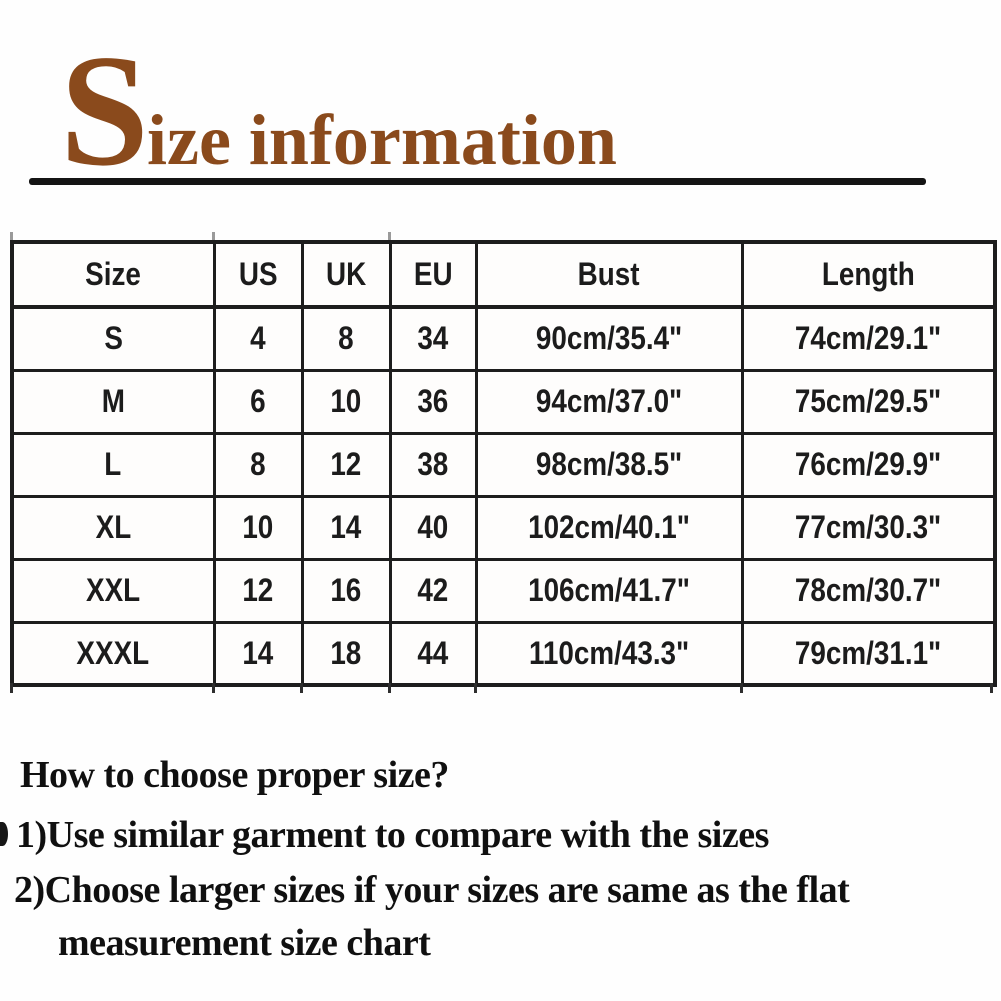  I want to click on table-cell: 110cm/43.3", so click(609, 653).